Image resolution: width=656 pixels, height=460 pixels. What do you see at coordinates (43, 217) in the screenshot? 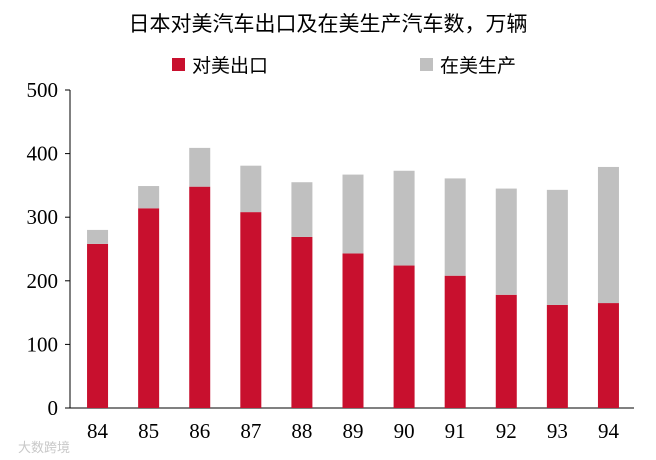
I see `y-tick-label: 300` at bounding box center [43, 217].